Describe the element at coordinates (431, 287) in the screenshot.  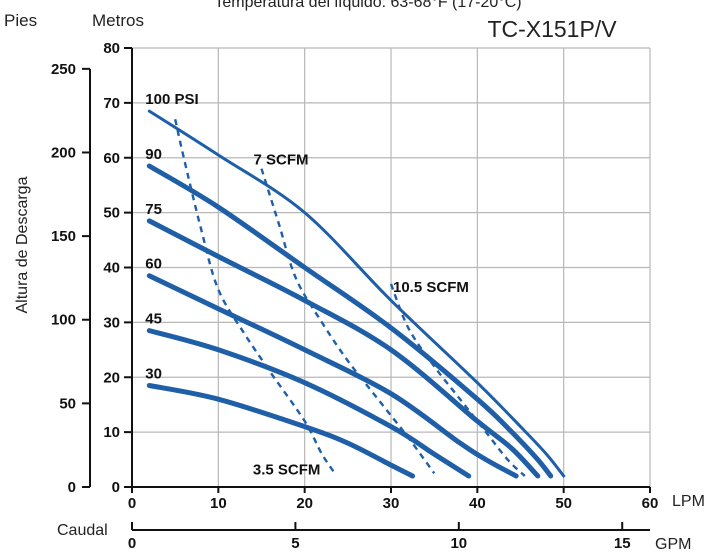
I see `air-label-10-5-scfm: 10.5 SCFM` at that location.